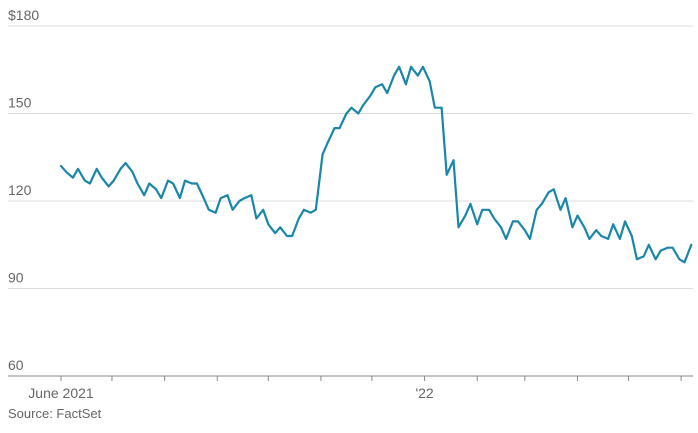 Image resolution: width=698 pixels, height=433 pixels. What do you see at coordinates (16, 278) in the screenshot?
I see `y-tick-label: 90` at bounding box center [16, 278].